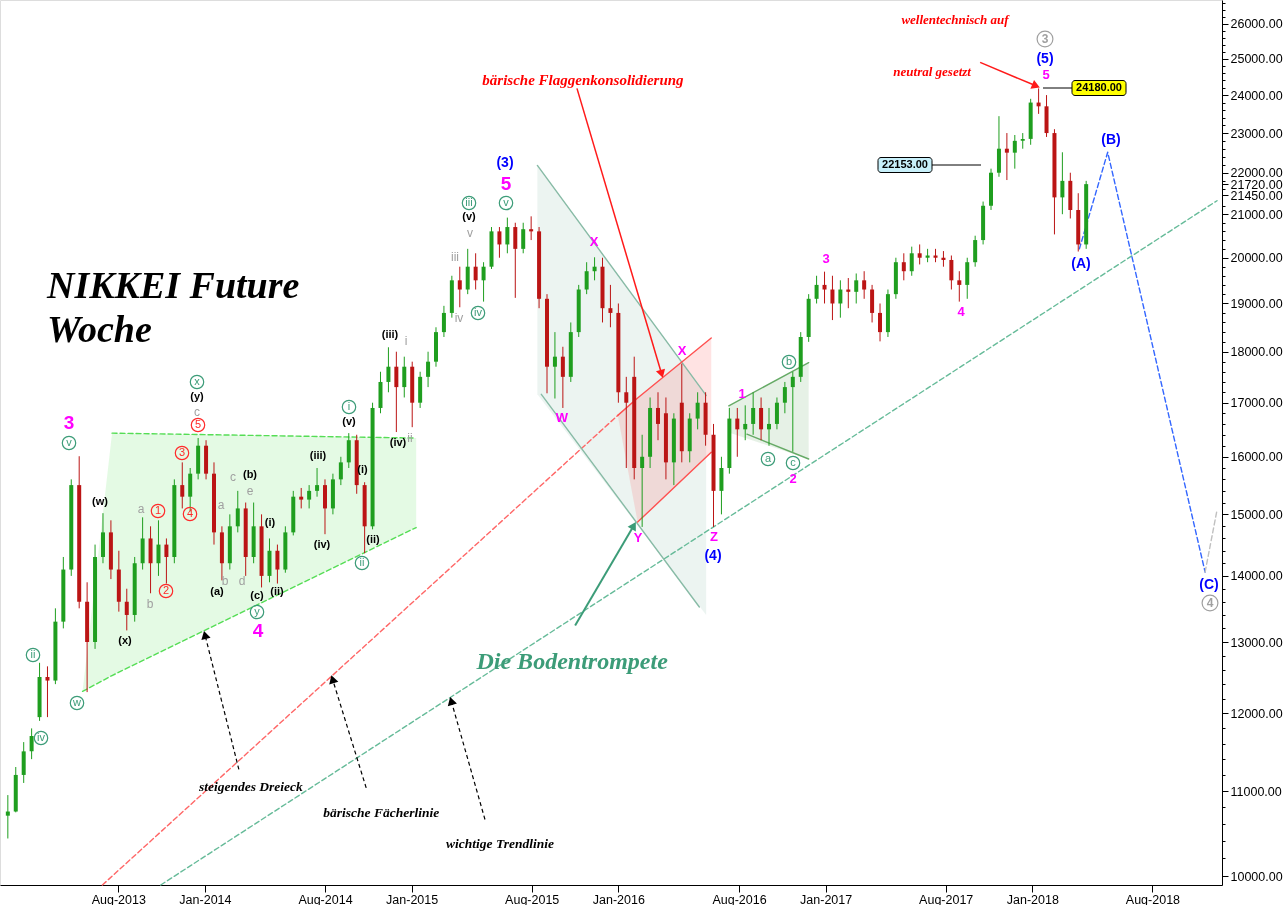 This screenshot has width=1287, height=905. Describe the element at coordinates (714, 536) in the screenshot. I see `annotation: Z` at that location.